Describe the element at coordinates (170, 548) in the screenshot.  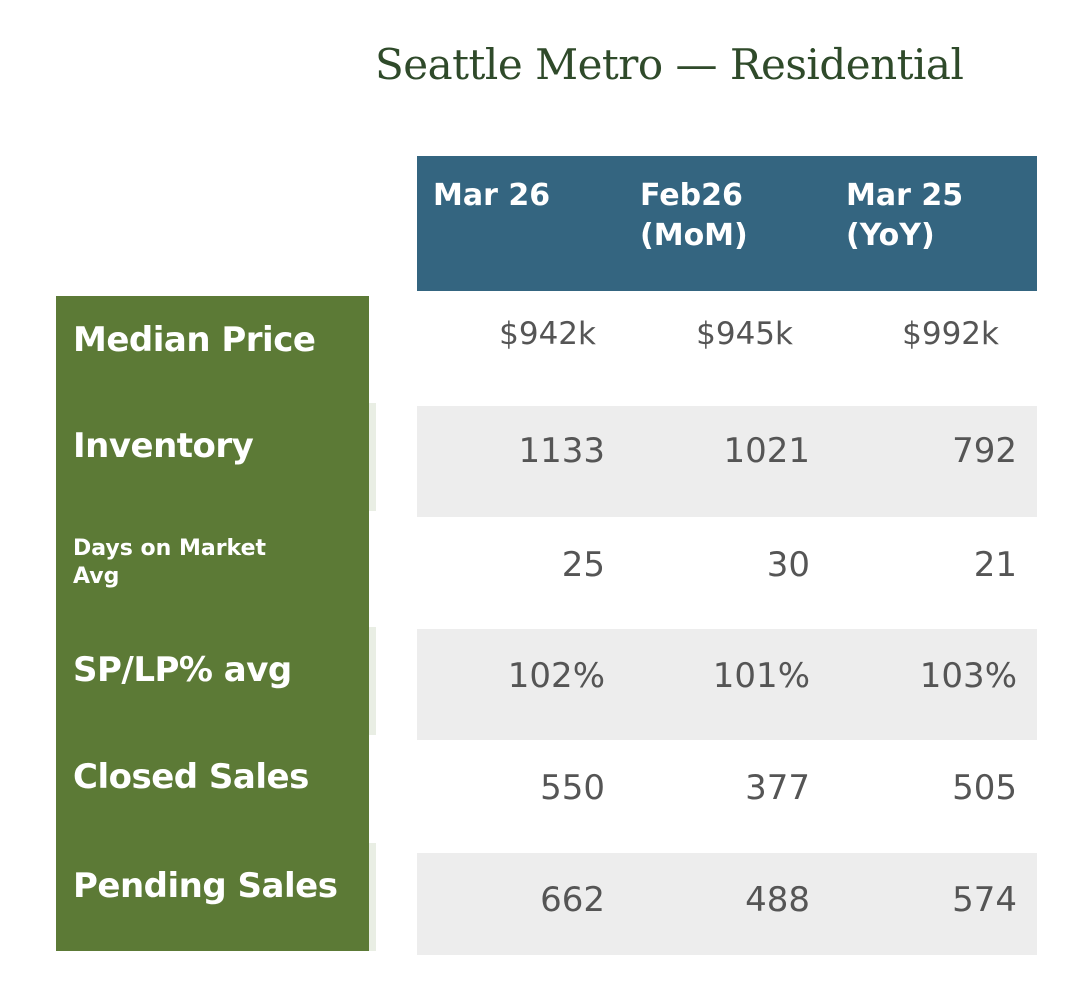
I see `row-label-line: Days on Market` at that location.